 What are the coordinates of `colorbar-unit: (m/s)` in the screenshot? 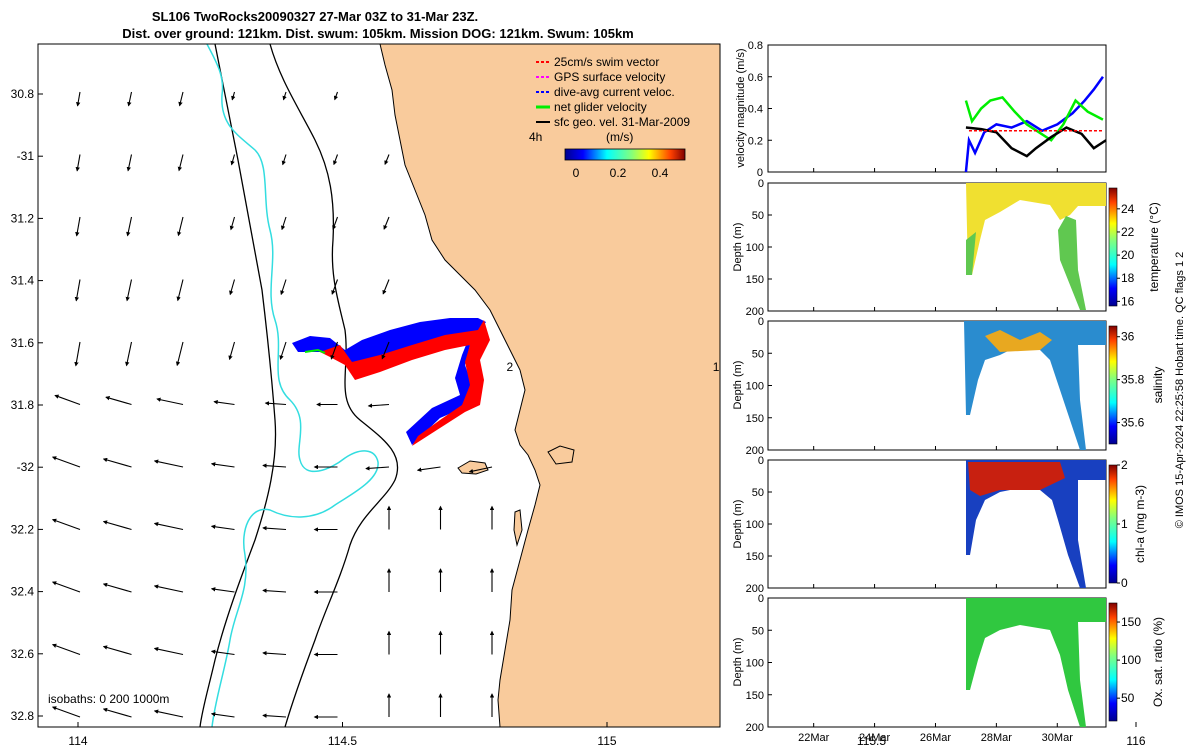 It's located at (619, 137).